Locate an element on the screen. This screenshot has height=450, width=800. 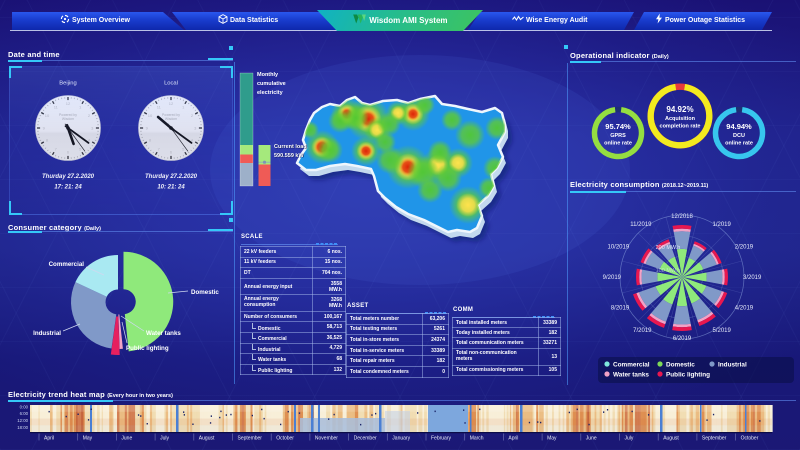
svg-text: 6/2019 is located at coordinates (682, 339).